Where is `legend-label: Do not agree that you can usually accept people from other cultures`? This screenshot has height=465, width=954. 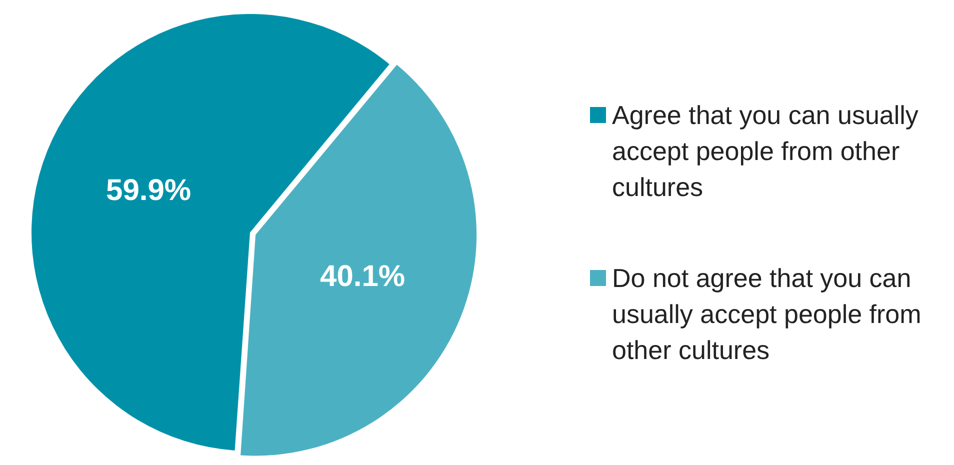 legend-label: Do not agree that you can usually accept people from other cultures is located at coordinates (767, 314).